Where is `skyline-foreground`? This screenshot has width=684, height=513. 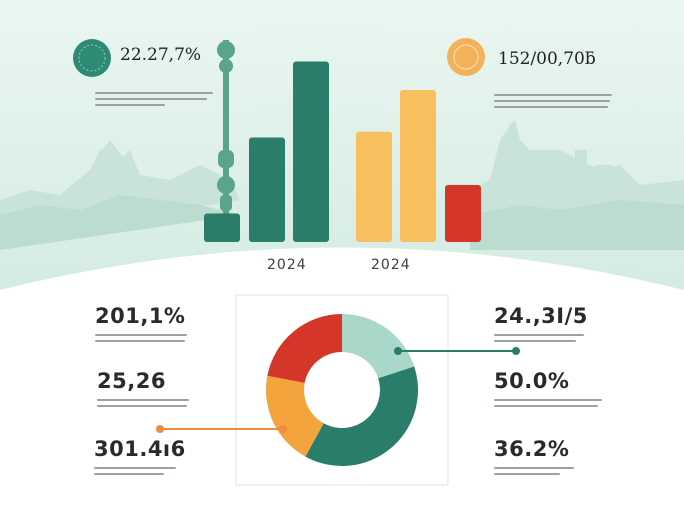 skyline-foreground is located at coordinates (342, 222).